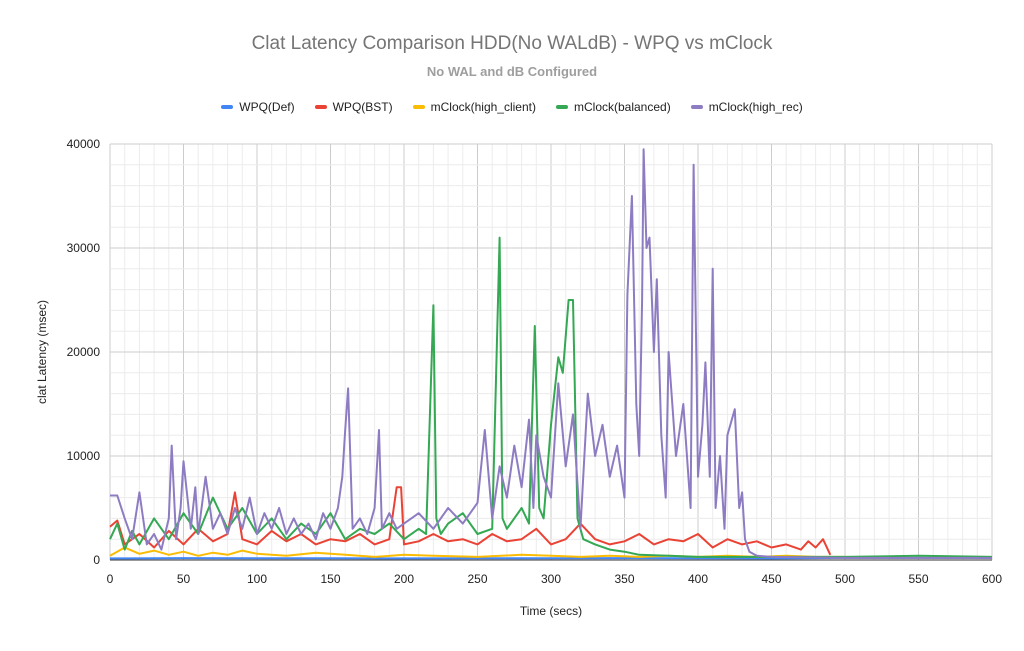 This screenshot has width=1024, height=651. What do you see at coordinates (42, 352) in the screenshot?
I see `y-axis-title: clat Latency (msec)` at bounding box center [42, 352].